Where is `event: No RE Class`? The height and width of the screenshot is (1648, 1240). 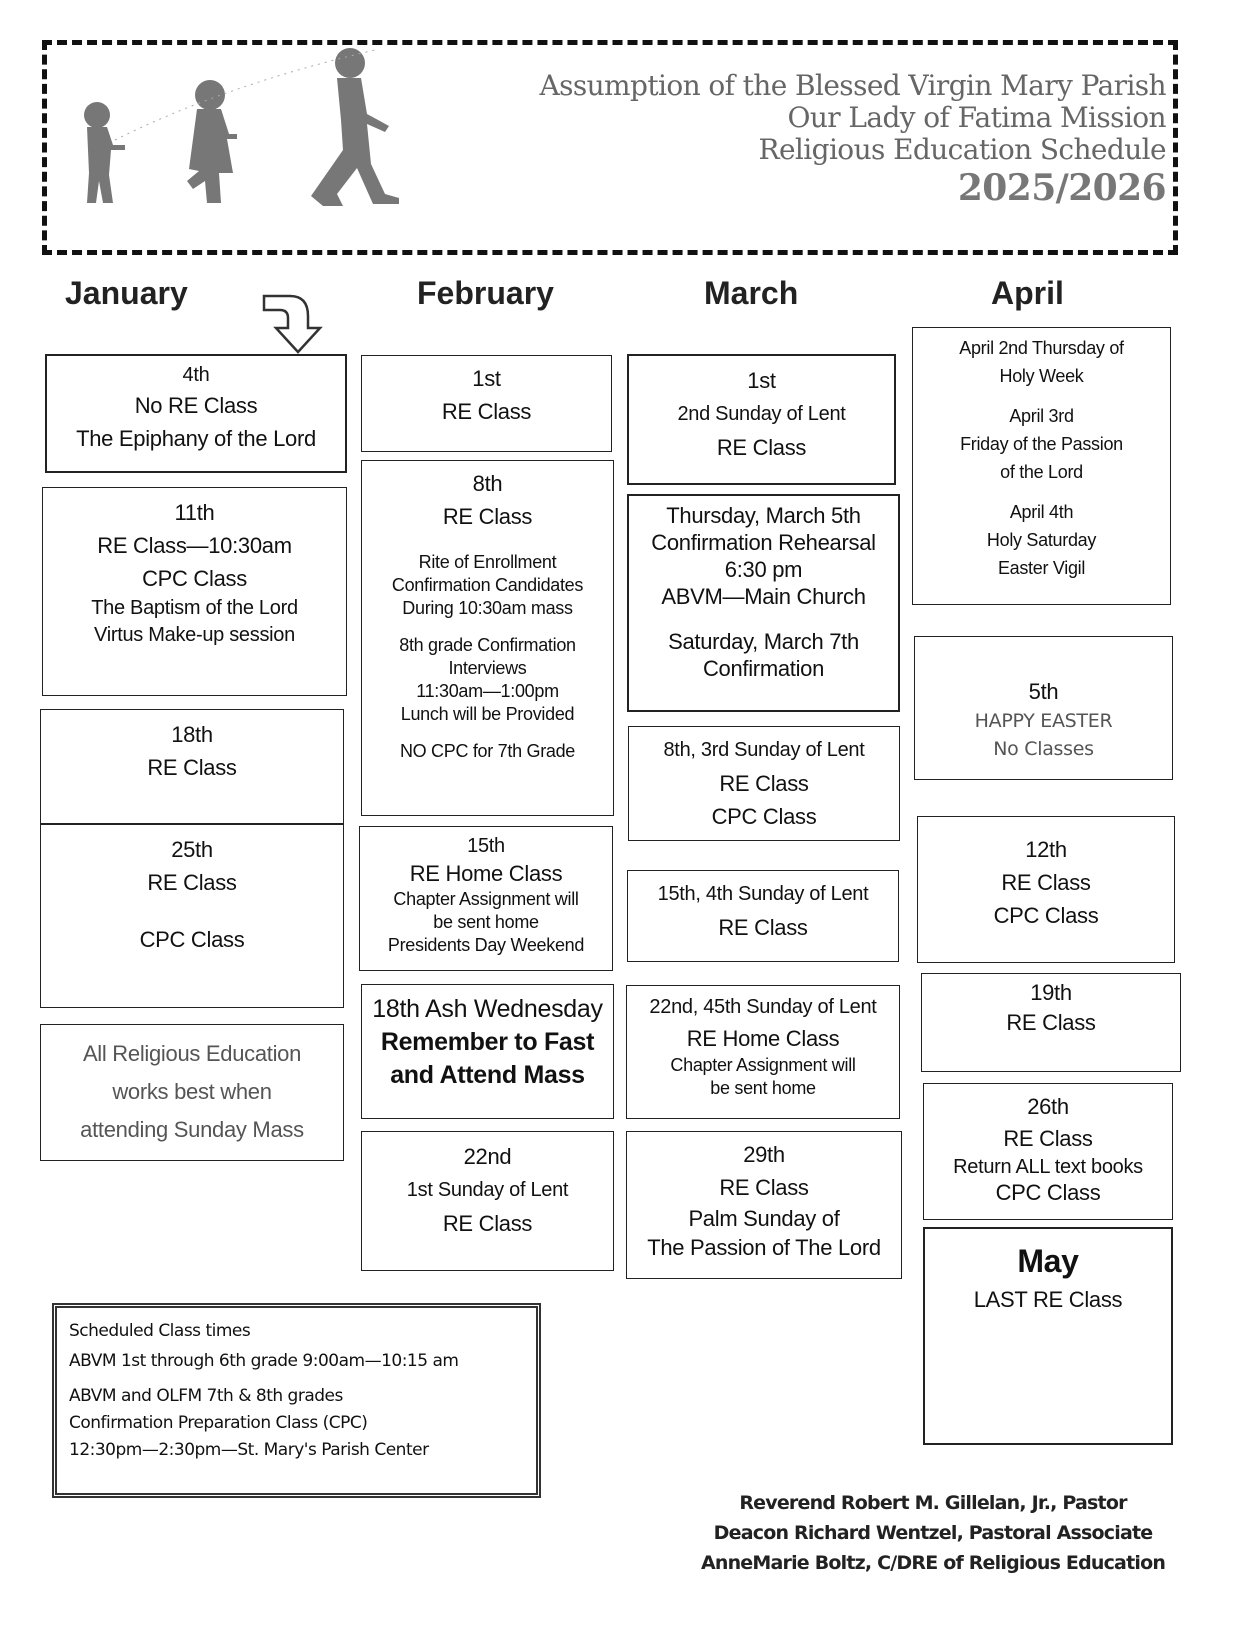
event: No RE Class is located at coordinates (196, 405).